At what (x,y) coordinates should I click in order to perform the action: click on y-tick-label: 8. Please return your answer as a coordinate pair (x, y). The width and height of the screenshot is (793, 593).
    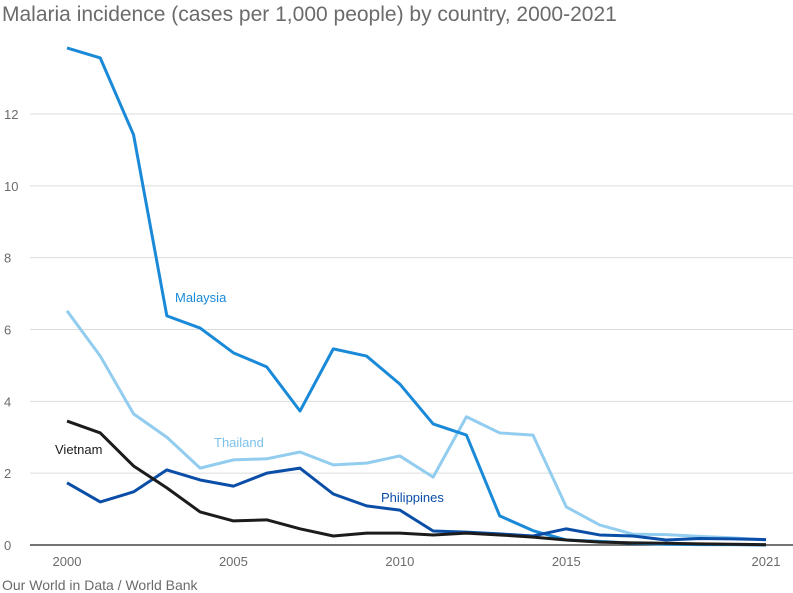
    Looking at the image, I should click on (7, 258).